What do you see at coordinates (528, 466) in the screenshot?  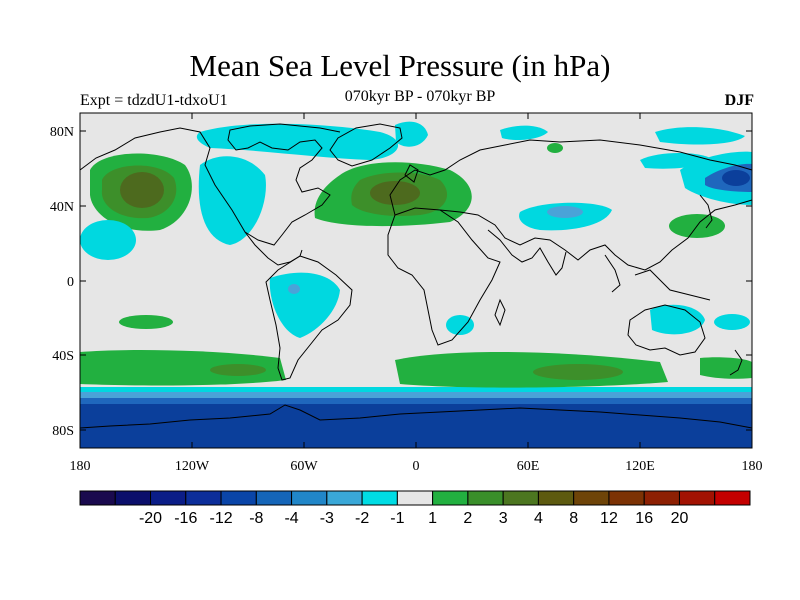 I see `x-tick-label-60e: 60E` at bounding box center [528, 466].